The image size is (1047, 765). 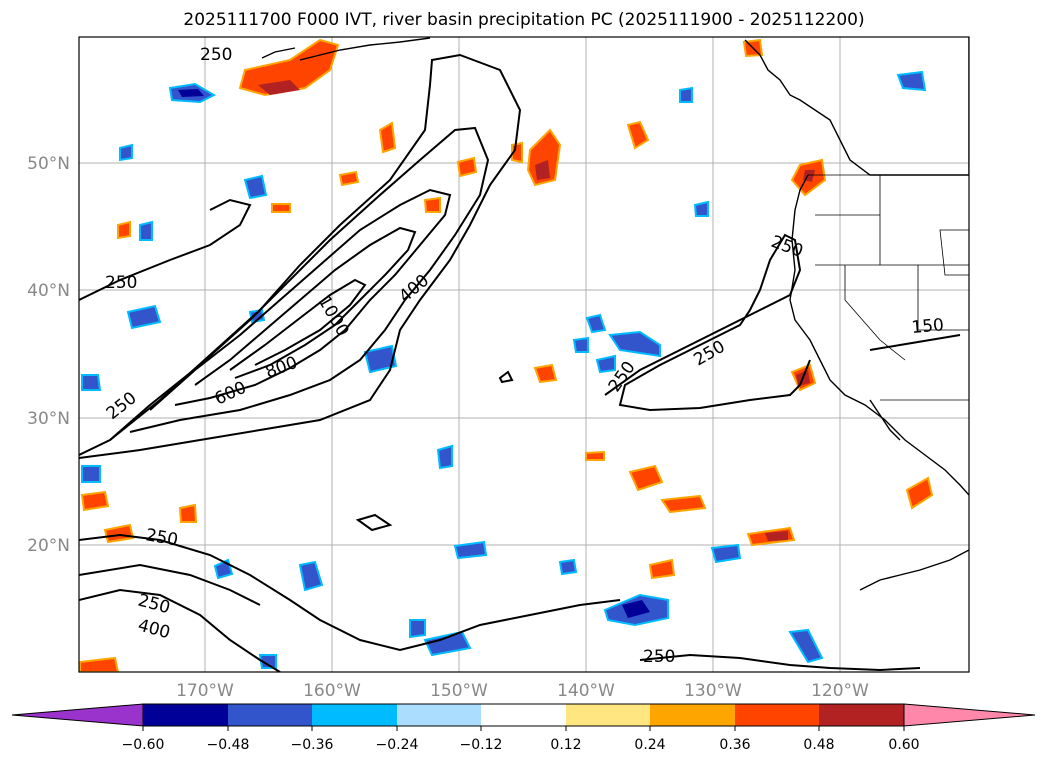 What do you see at coordinates (205, 691) in the screenshot?
I see `lon-label-170w: 170°W` at bounding box center [205, 691].